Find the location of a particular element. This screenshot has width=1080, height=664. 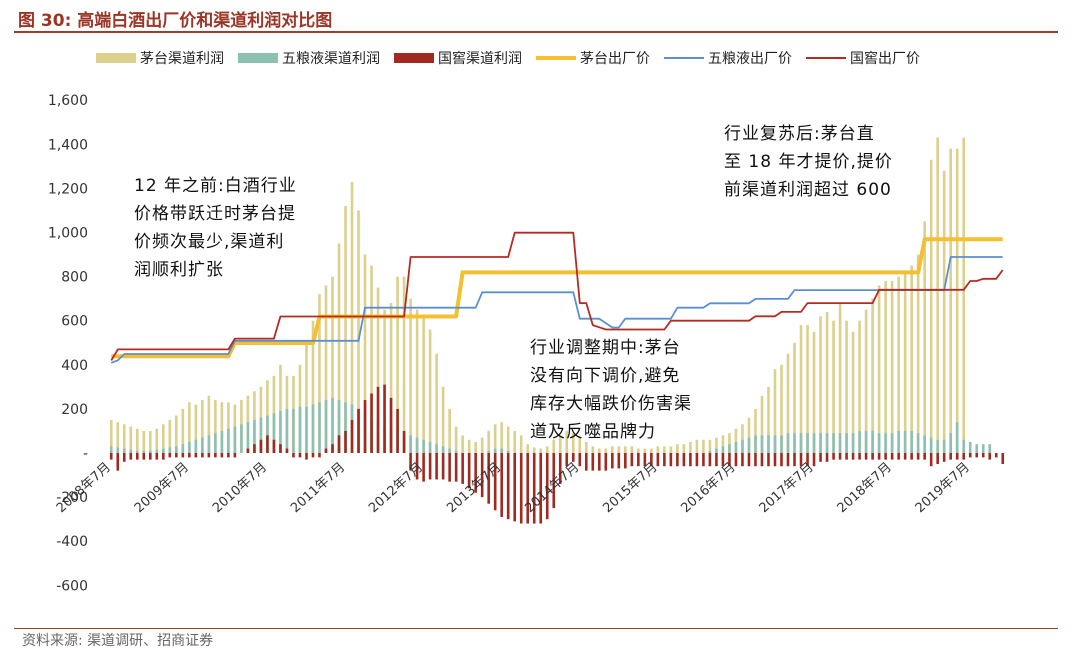

legend-item-moutai-profit: 茅台渠道利润 is located at coordinates (160, 58).